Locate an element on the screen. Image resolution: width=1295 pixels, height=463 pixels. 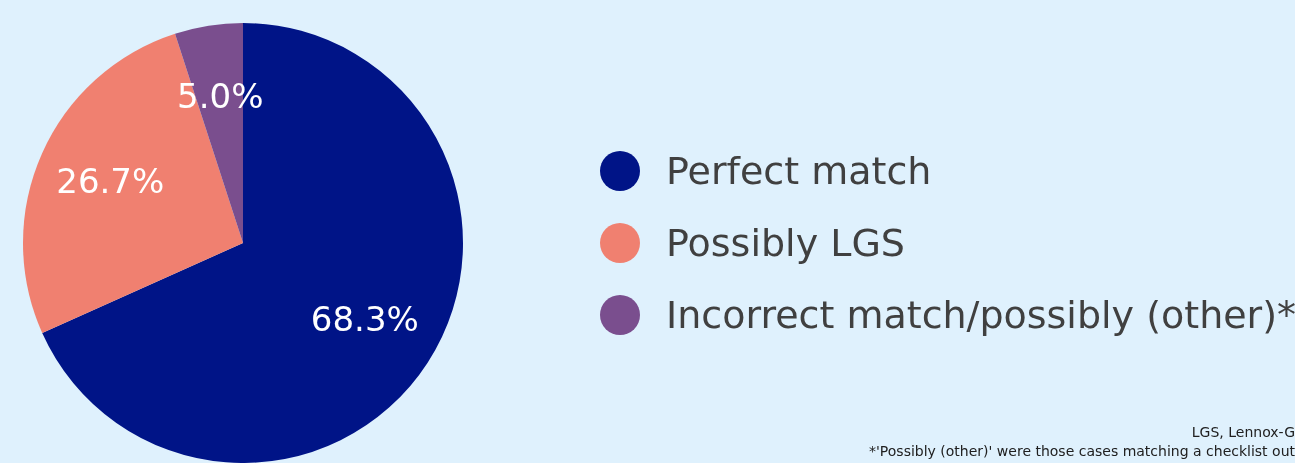
data-label: 26.7% is located at coordinates (110, 180).